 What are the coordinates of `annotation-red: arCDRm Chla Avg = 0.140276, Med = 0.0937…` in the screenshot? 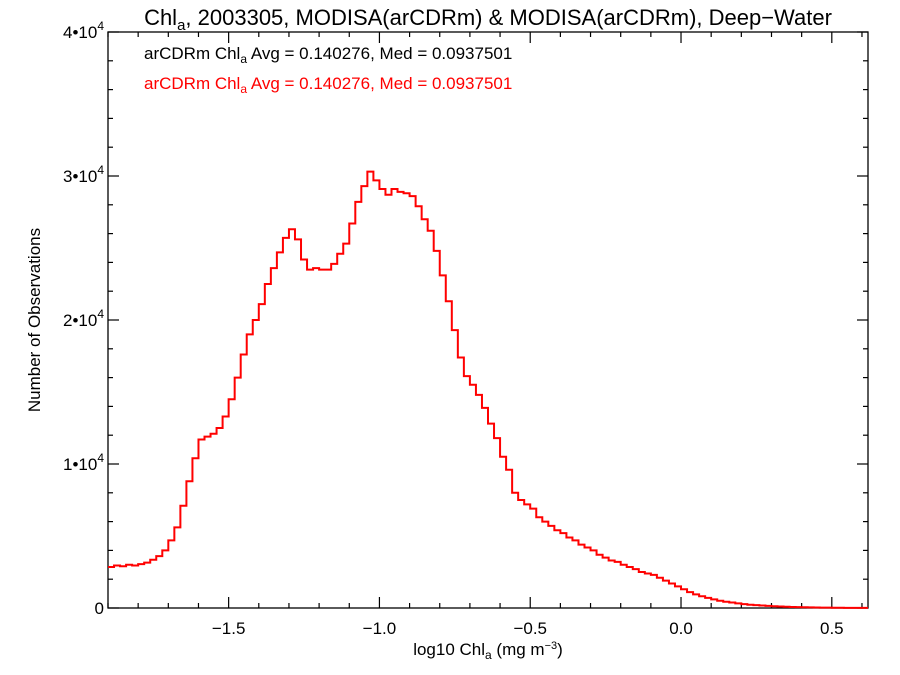 It's located at (328, 85).